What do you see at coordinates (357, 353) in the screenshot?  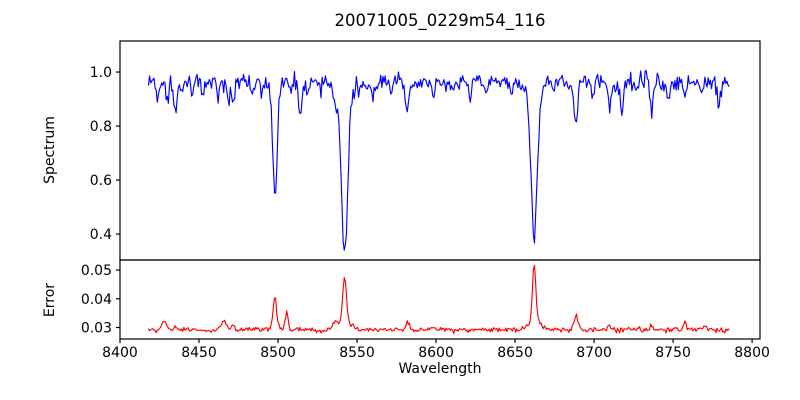 I see `x-tick-label: 8550` at bounding box center [357, 353].